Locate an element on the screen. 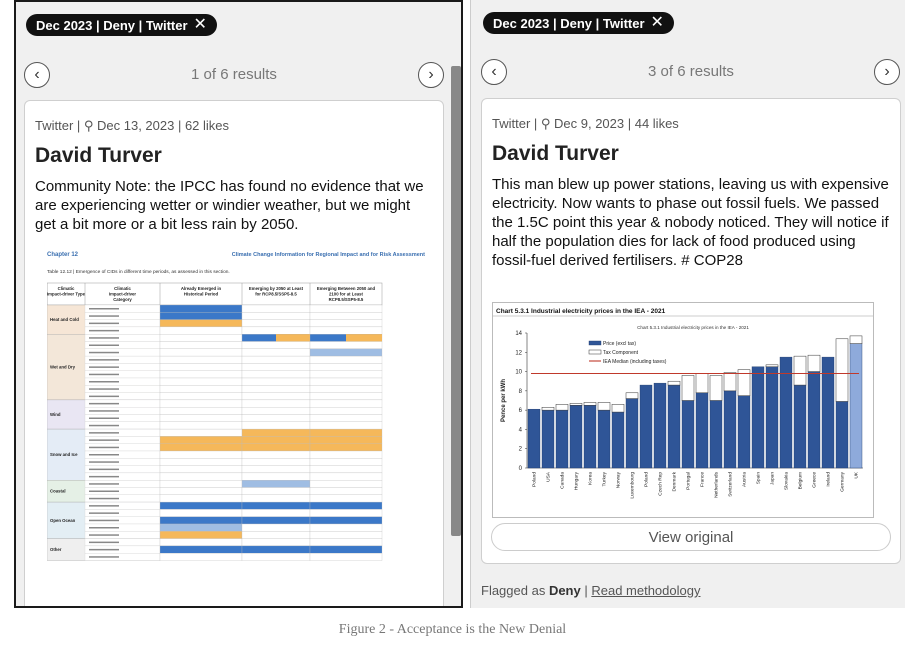  read-methodology-link: Read methodology is located at coordinates (646, 590).